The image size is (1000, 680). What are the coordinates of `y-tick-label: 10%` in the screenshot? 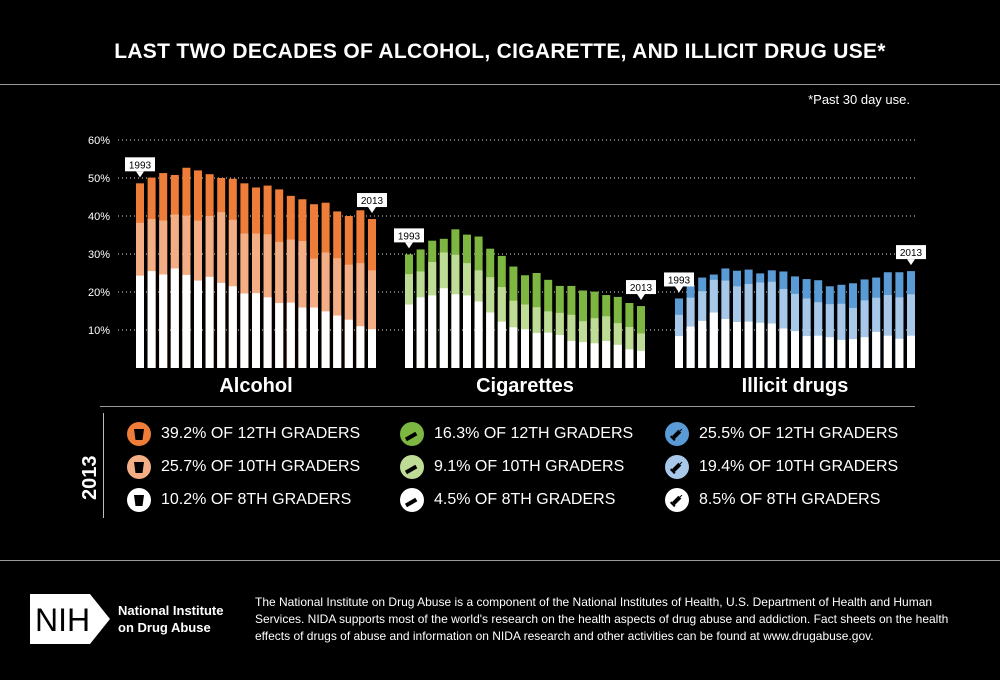 It's located at (99, 331).